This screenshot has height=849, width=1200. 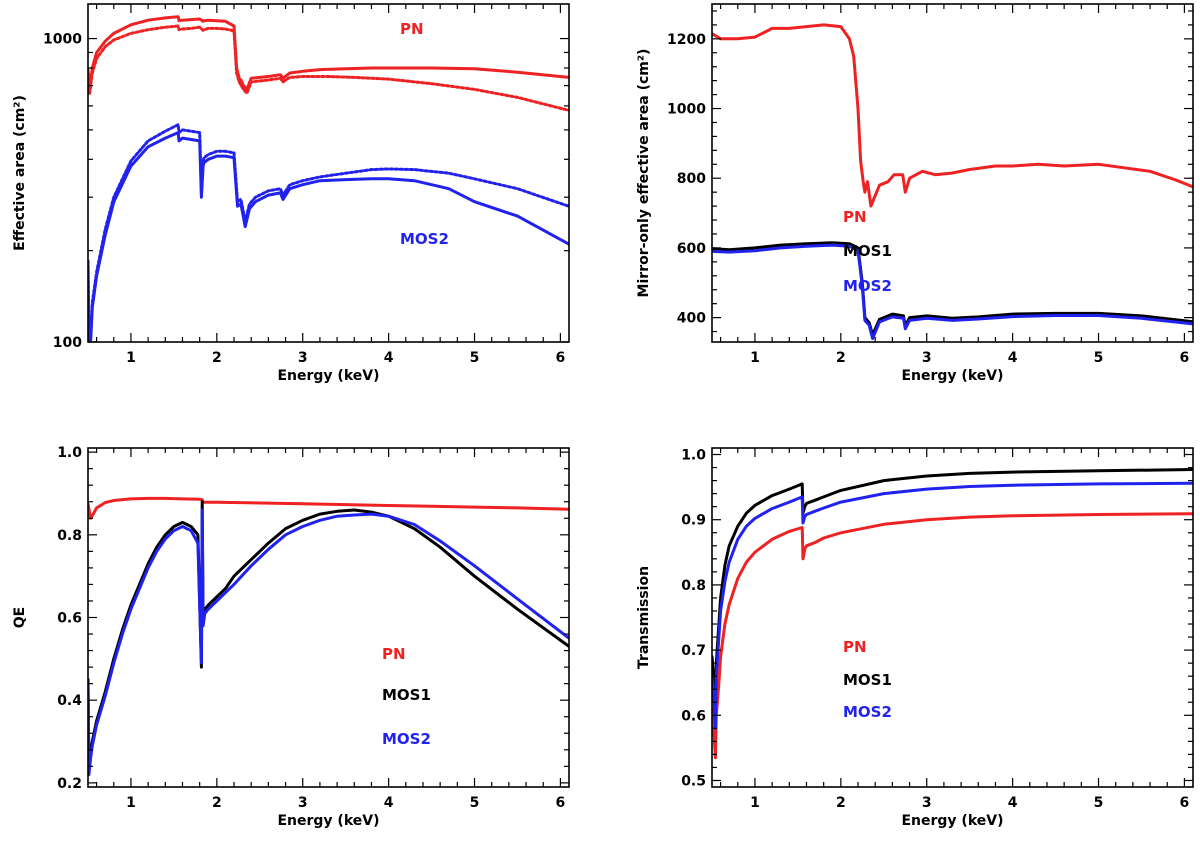 I want to click on y-axis-label: Mirror-only effective area (cm²), so click(x=644, y=173).